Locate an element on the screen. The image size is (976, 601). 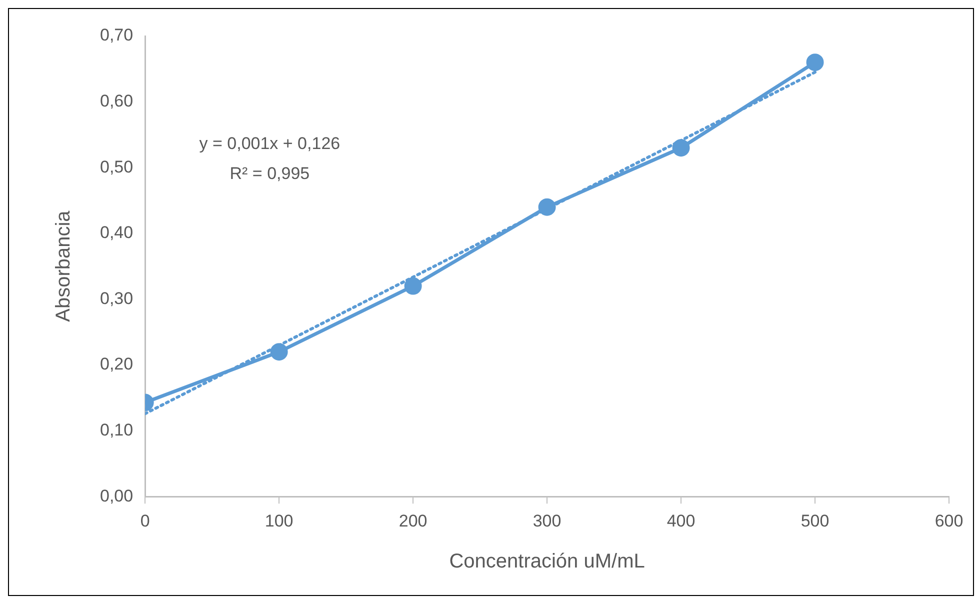
y-tick-label: 0,40 is located at coordinates (117, 232).